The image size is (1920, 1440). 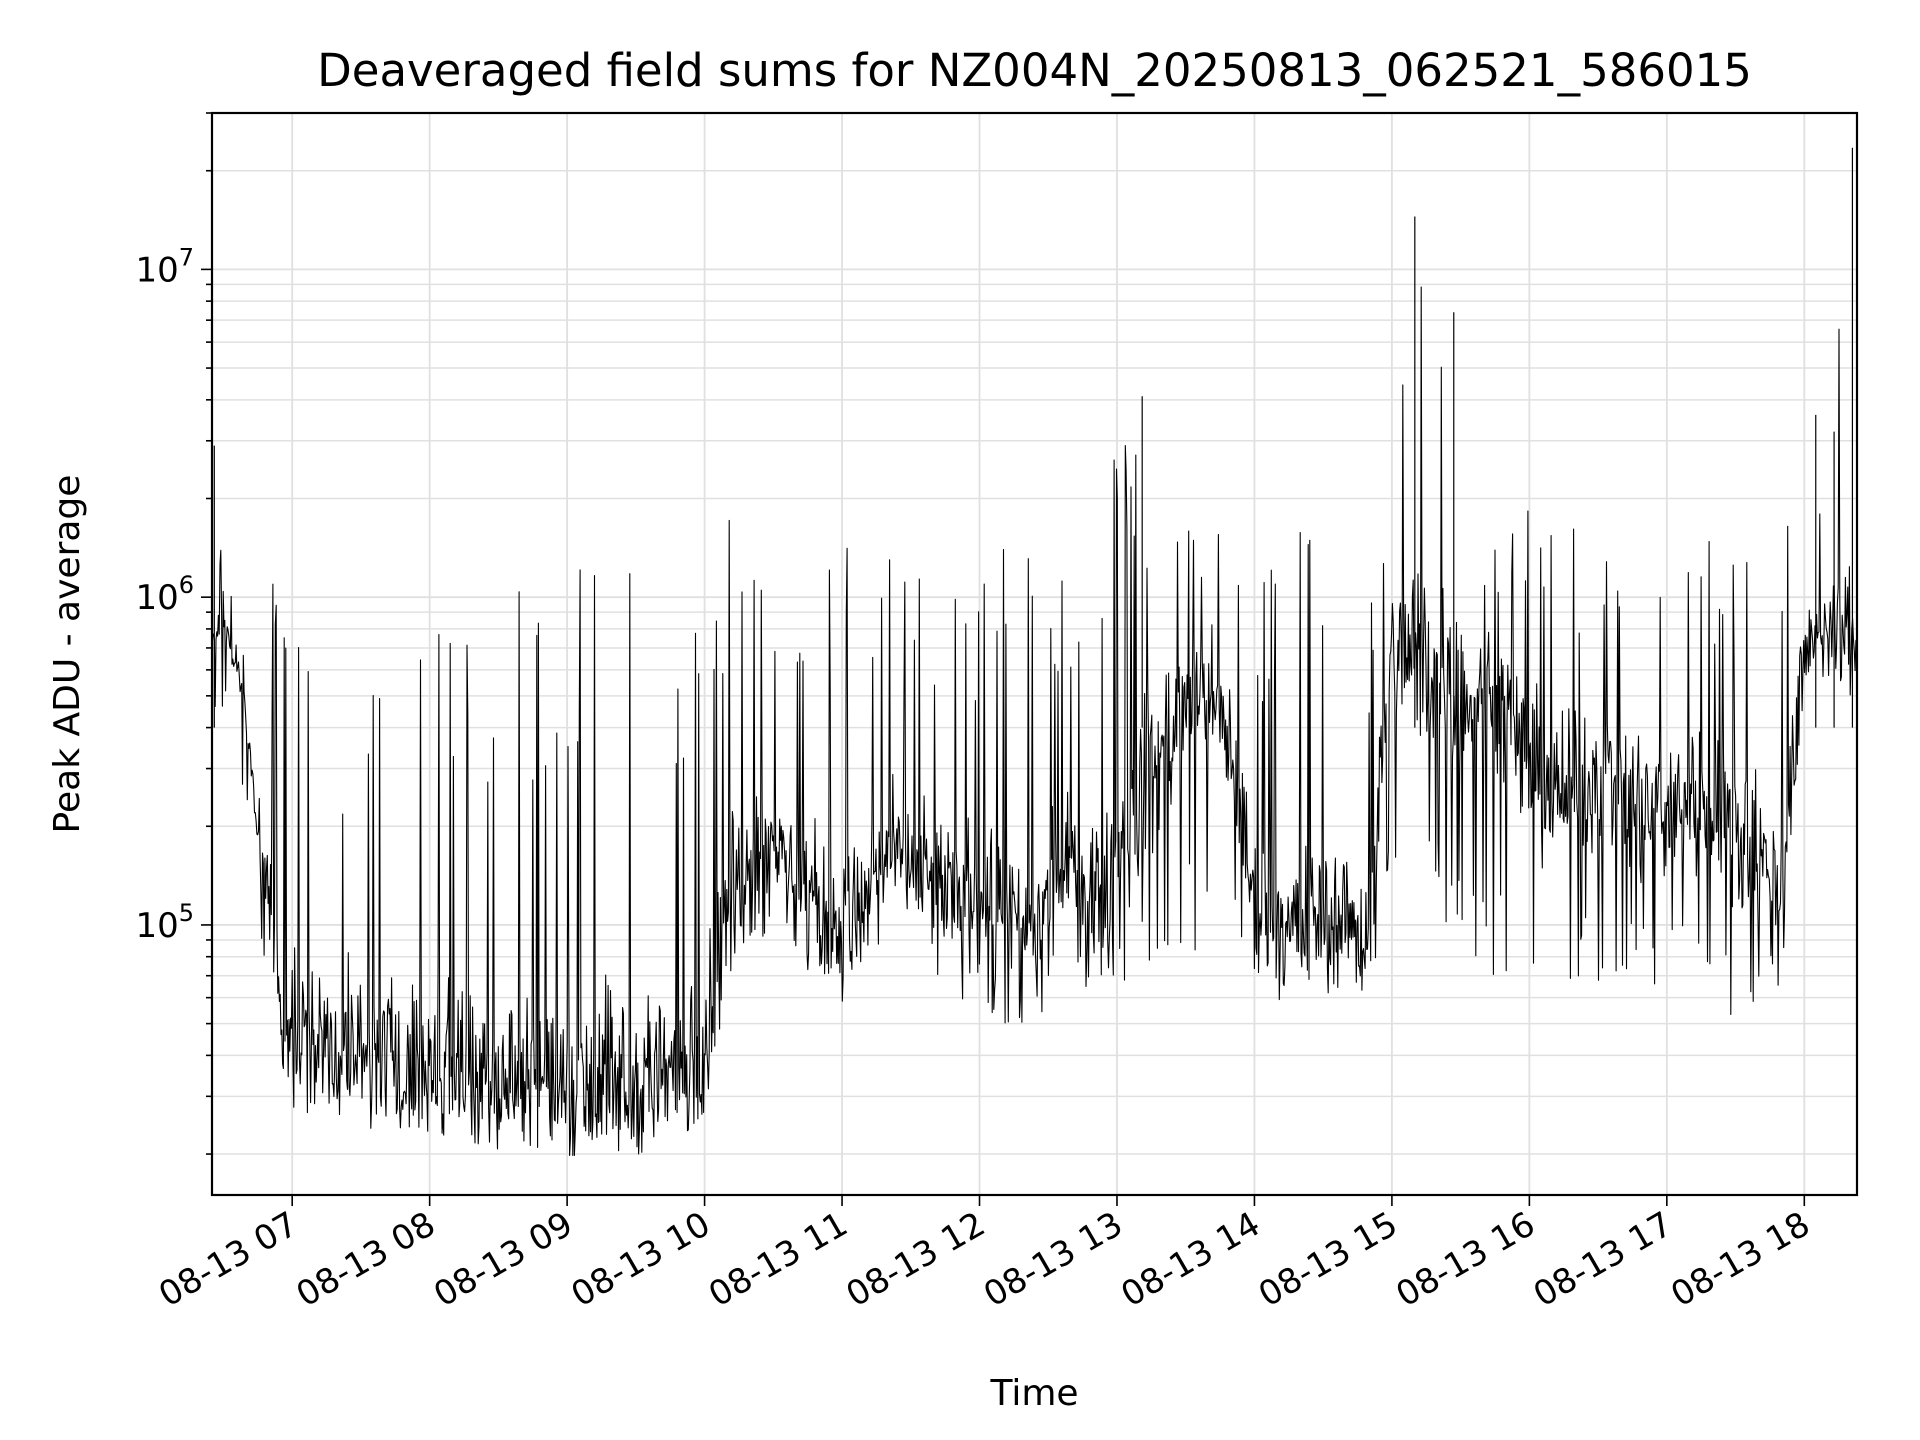 What do you see at coordinates (366, 1259) in the screenshot?
I see `x-tick-label: 08-13 08` at bounding box center [366, 1259].